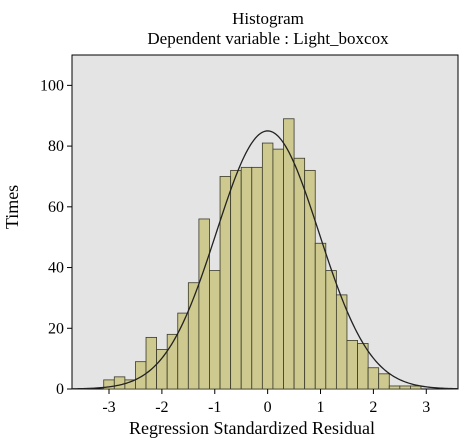 Image resolution: width=474 pixels, height=440 pixels. I want to click on x-tick-label: -3, so click(108, 407).